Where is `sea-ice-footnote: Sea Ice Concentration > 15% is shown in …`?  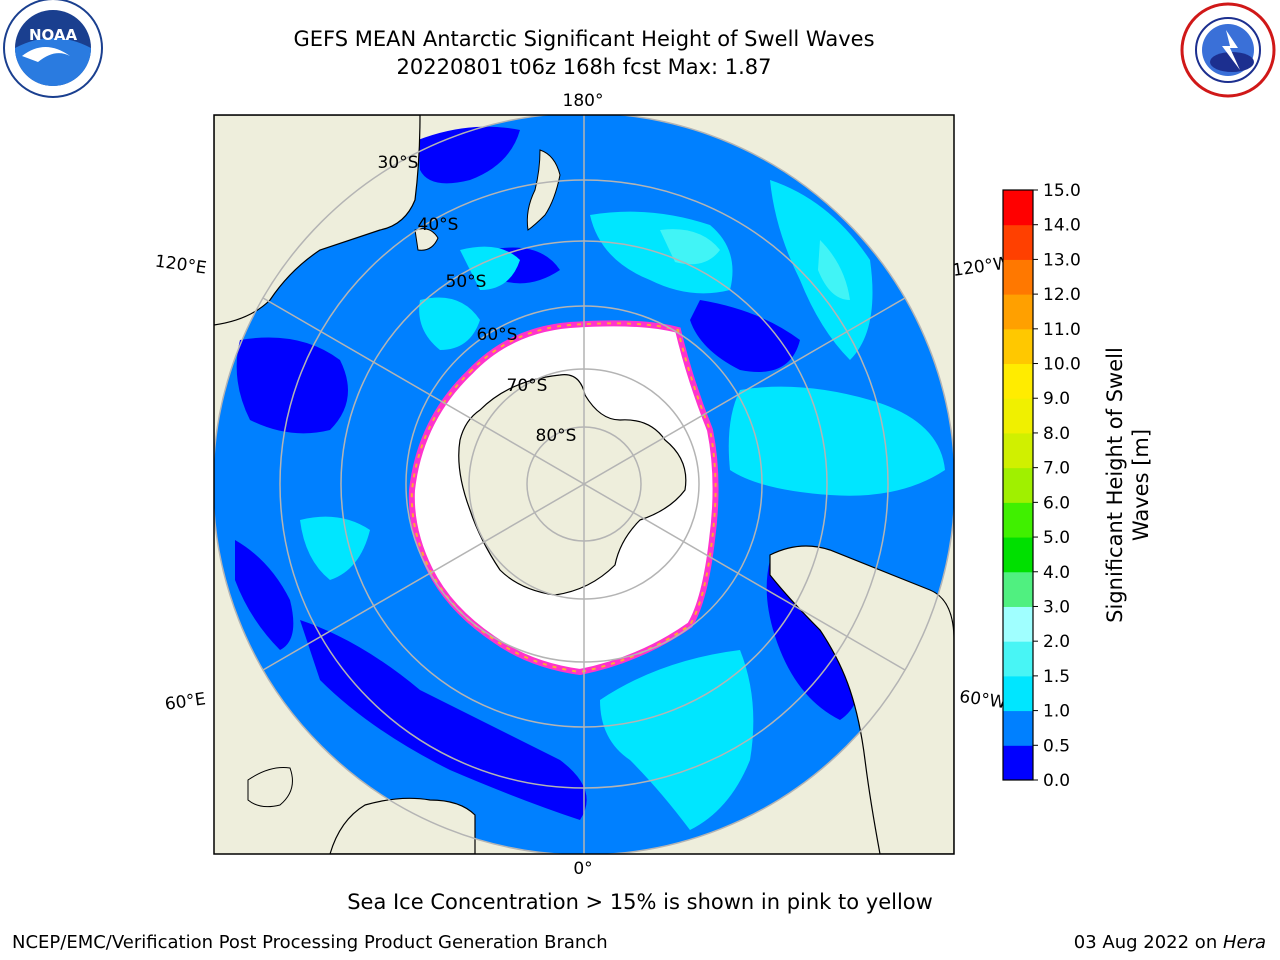 sea-ice-footnote: Sea Ice Concentration > 15% is shown in … is located at coordinates (640, 902).